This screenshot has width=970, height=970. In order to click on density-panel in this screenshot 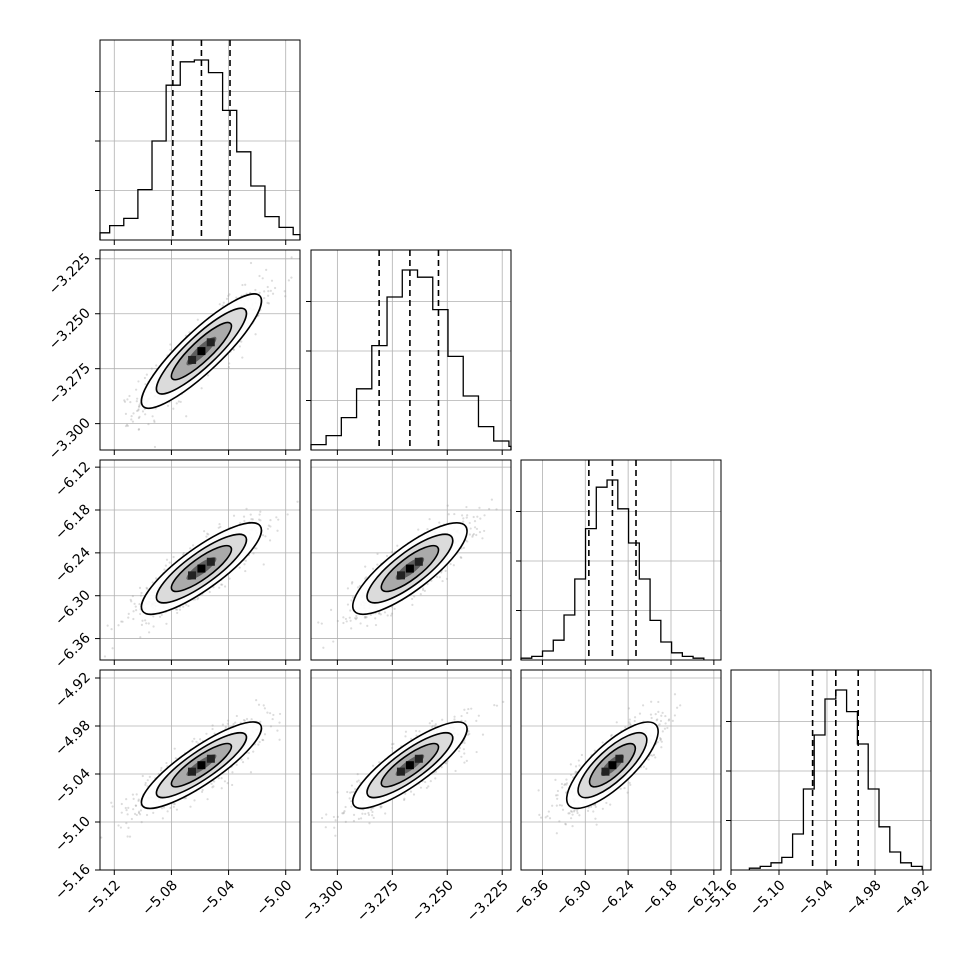, I will do `click(609, 764)`.